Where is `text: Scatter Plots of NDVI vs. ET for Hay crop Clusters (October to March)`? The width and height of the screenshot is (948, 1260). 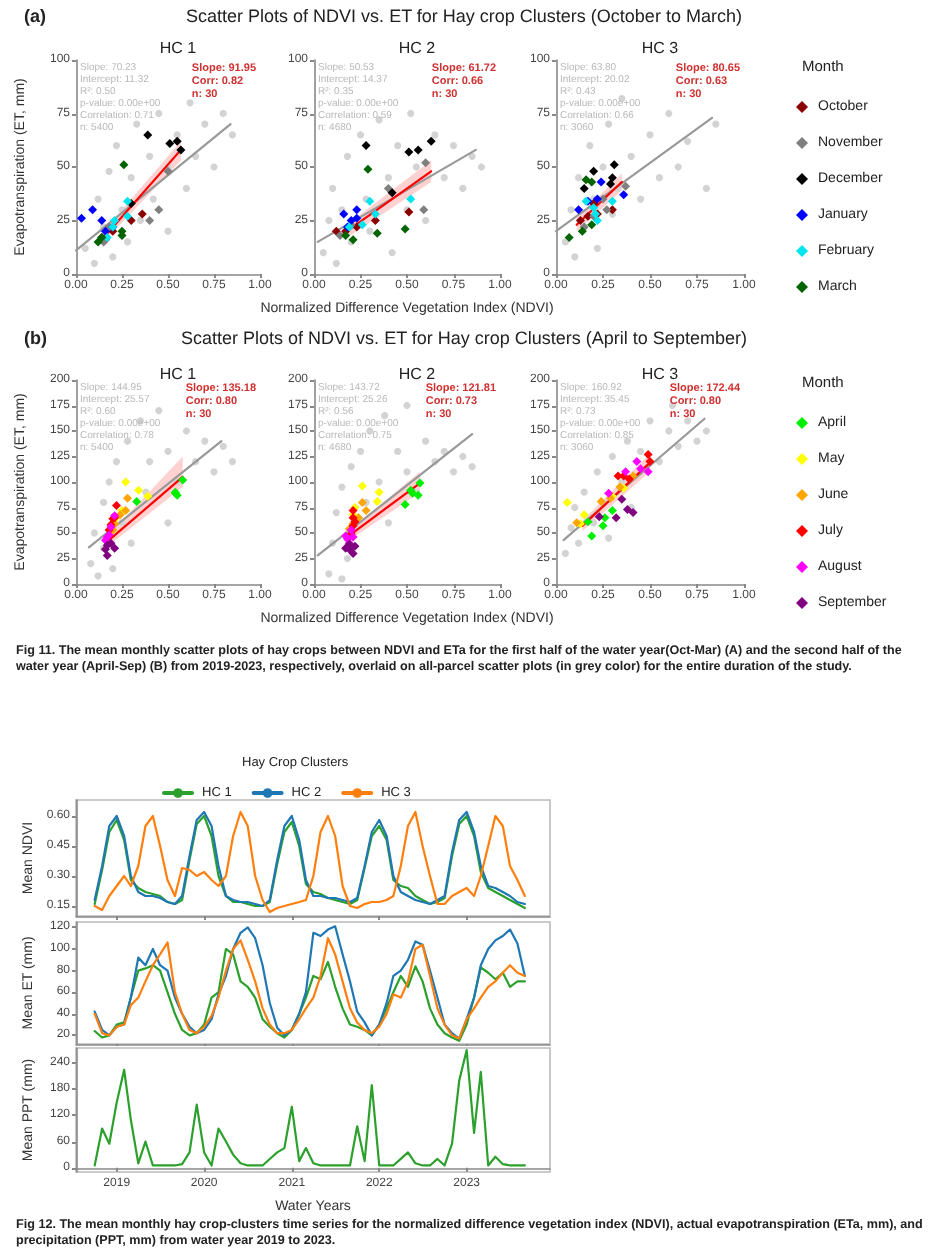 text: Scatter Plots of NDVI vs. ET for Hay crop Clusters (October to March) is located at coordinates (464, 18).